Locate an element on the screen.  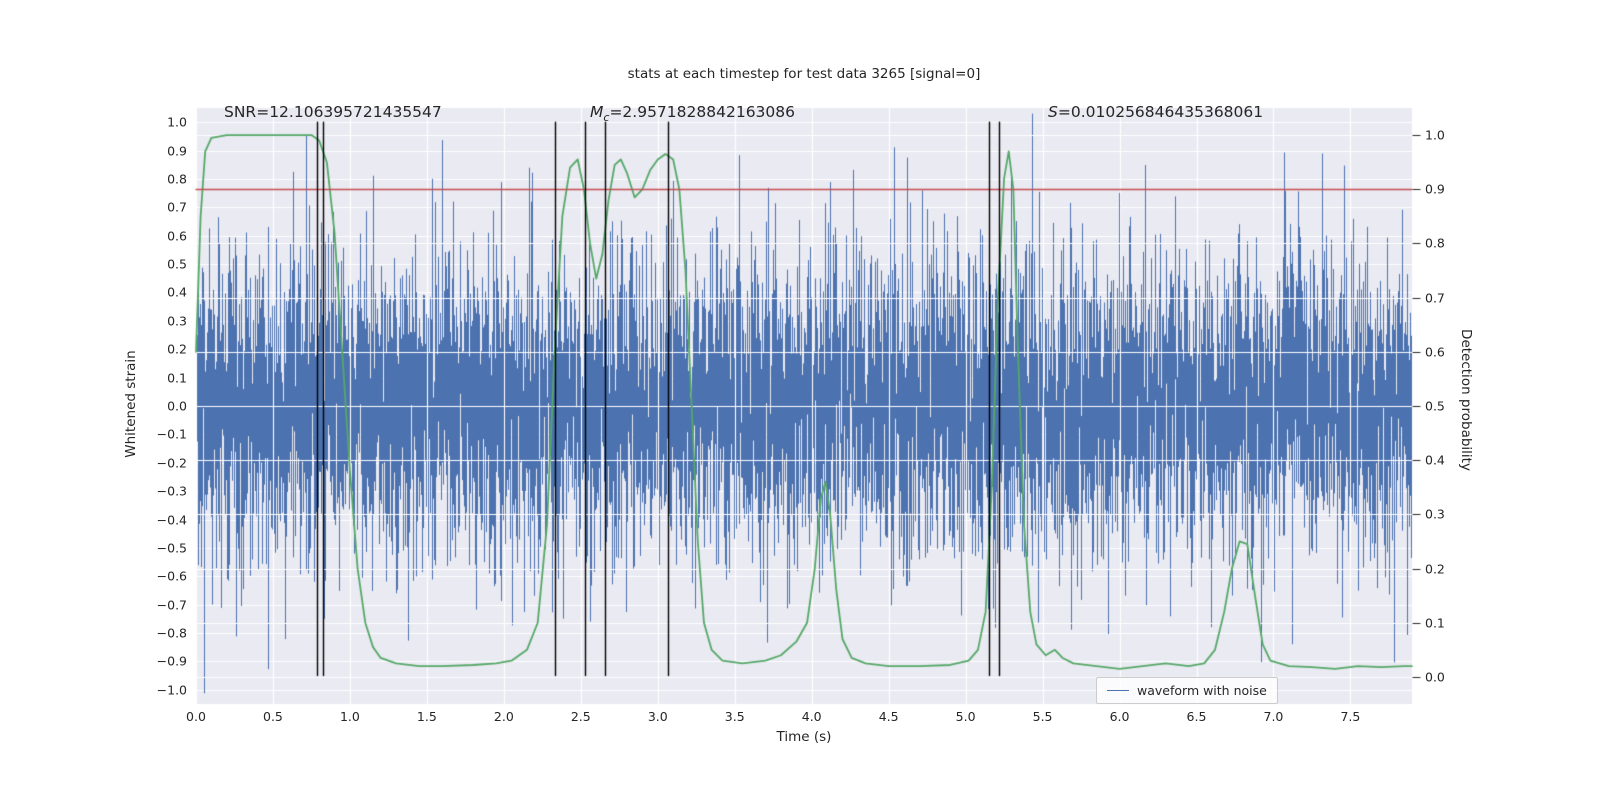
x-tick-label: 2.5 is located at coordinates (580, 716).